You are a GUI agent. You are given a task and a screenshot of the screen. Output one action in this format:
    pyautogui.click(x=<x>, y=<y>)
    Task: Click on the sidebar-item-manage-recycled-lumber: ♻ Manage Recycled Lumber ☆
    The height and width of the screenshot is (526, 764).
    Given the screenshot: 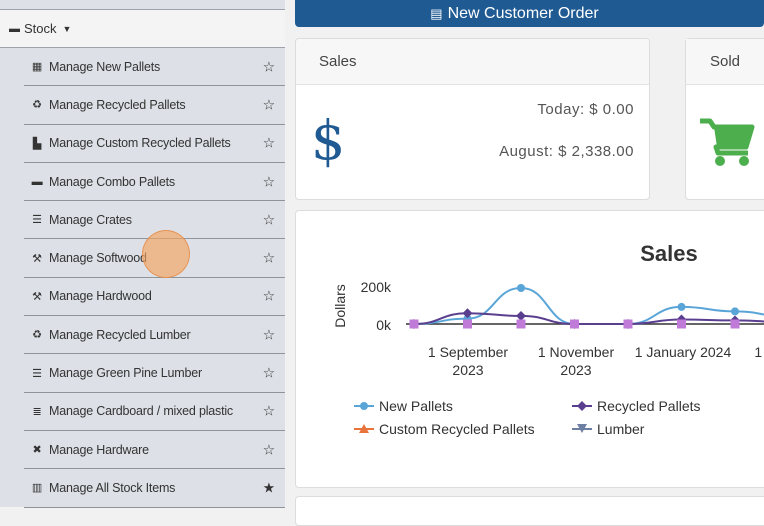 What is the action you would take?
    pyautogui.click(x=154, y=335)
    